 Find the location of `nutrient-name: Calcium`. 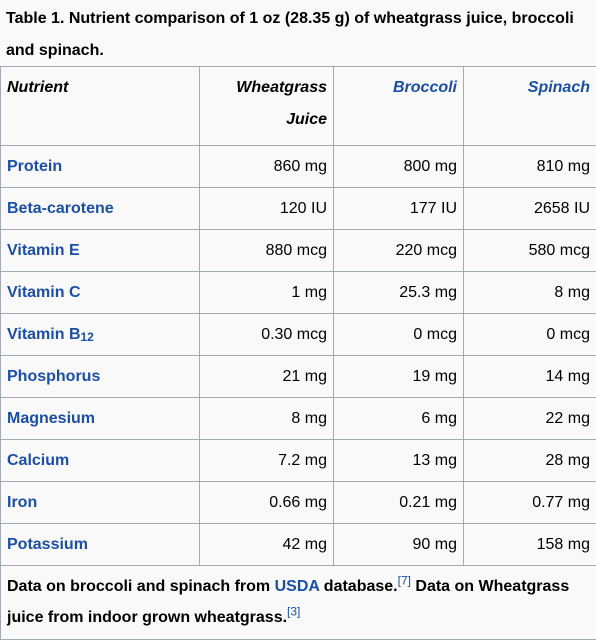

nutrient-name: Calcium is located at coordinates (38, 460).